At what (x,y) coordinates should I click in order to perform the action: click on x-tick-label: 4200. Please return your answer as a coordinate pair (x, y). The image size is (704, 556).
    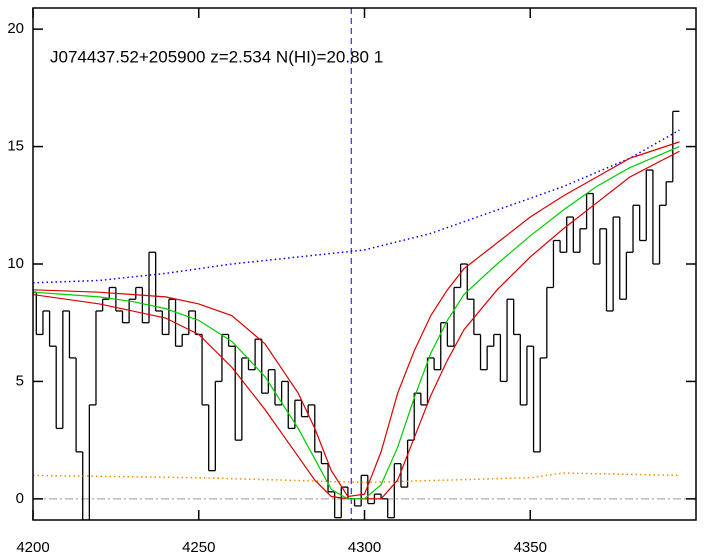
    Looking at the image, I should click on (32, 547).